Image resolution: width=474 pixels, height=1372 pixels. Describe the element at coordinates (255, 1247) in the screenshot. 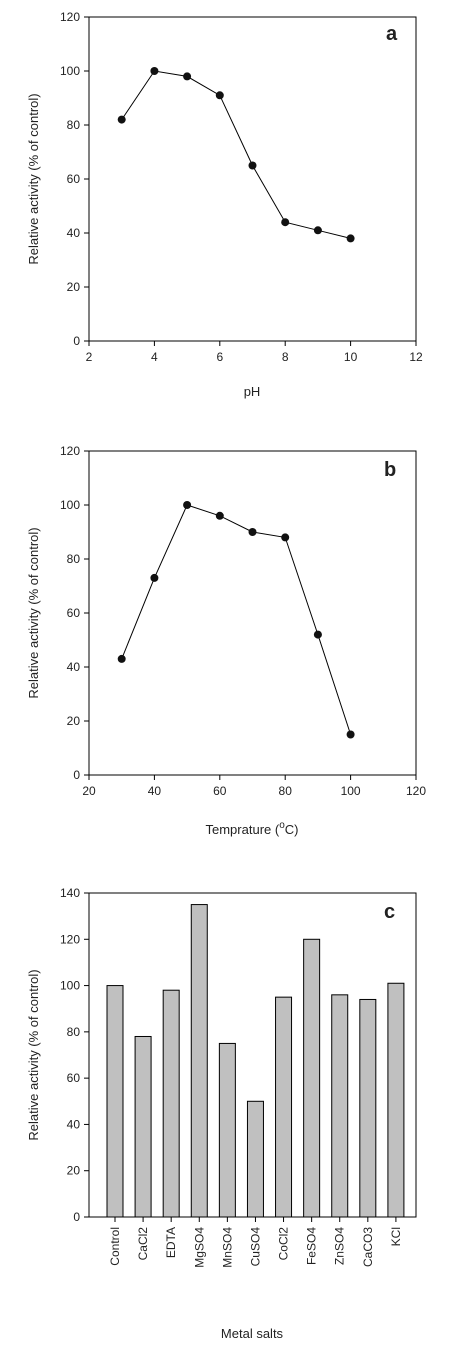

I see `category-label: CuSO4` at that location.